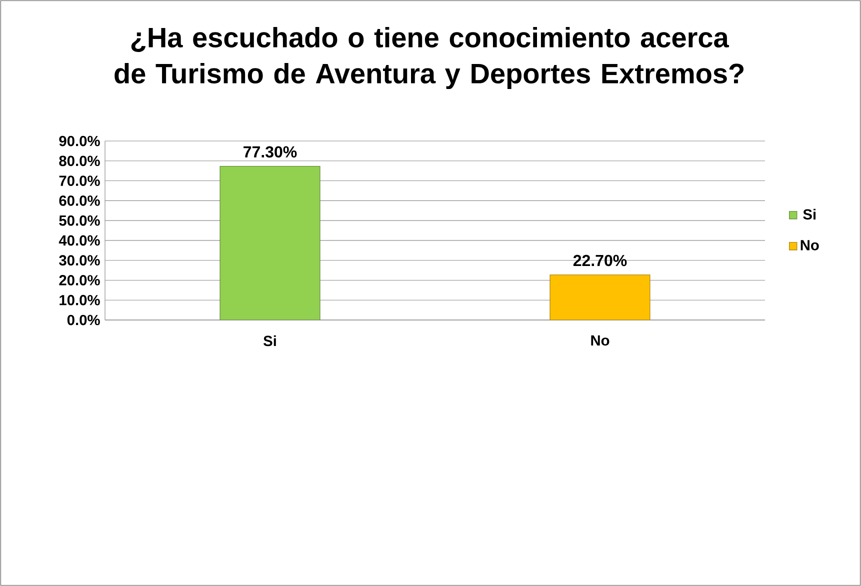 Image resolution: width=861 pixels, height=586 pixels. Describe the element at coordinates (79, 181) in the screenshot. I see `y-tick-label: 70.0%` at that location.